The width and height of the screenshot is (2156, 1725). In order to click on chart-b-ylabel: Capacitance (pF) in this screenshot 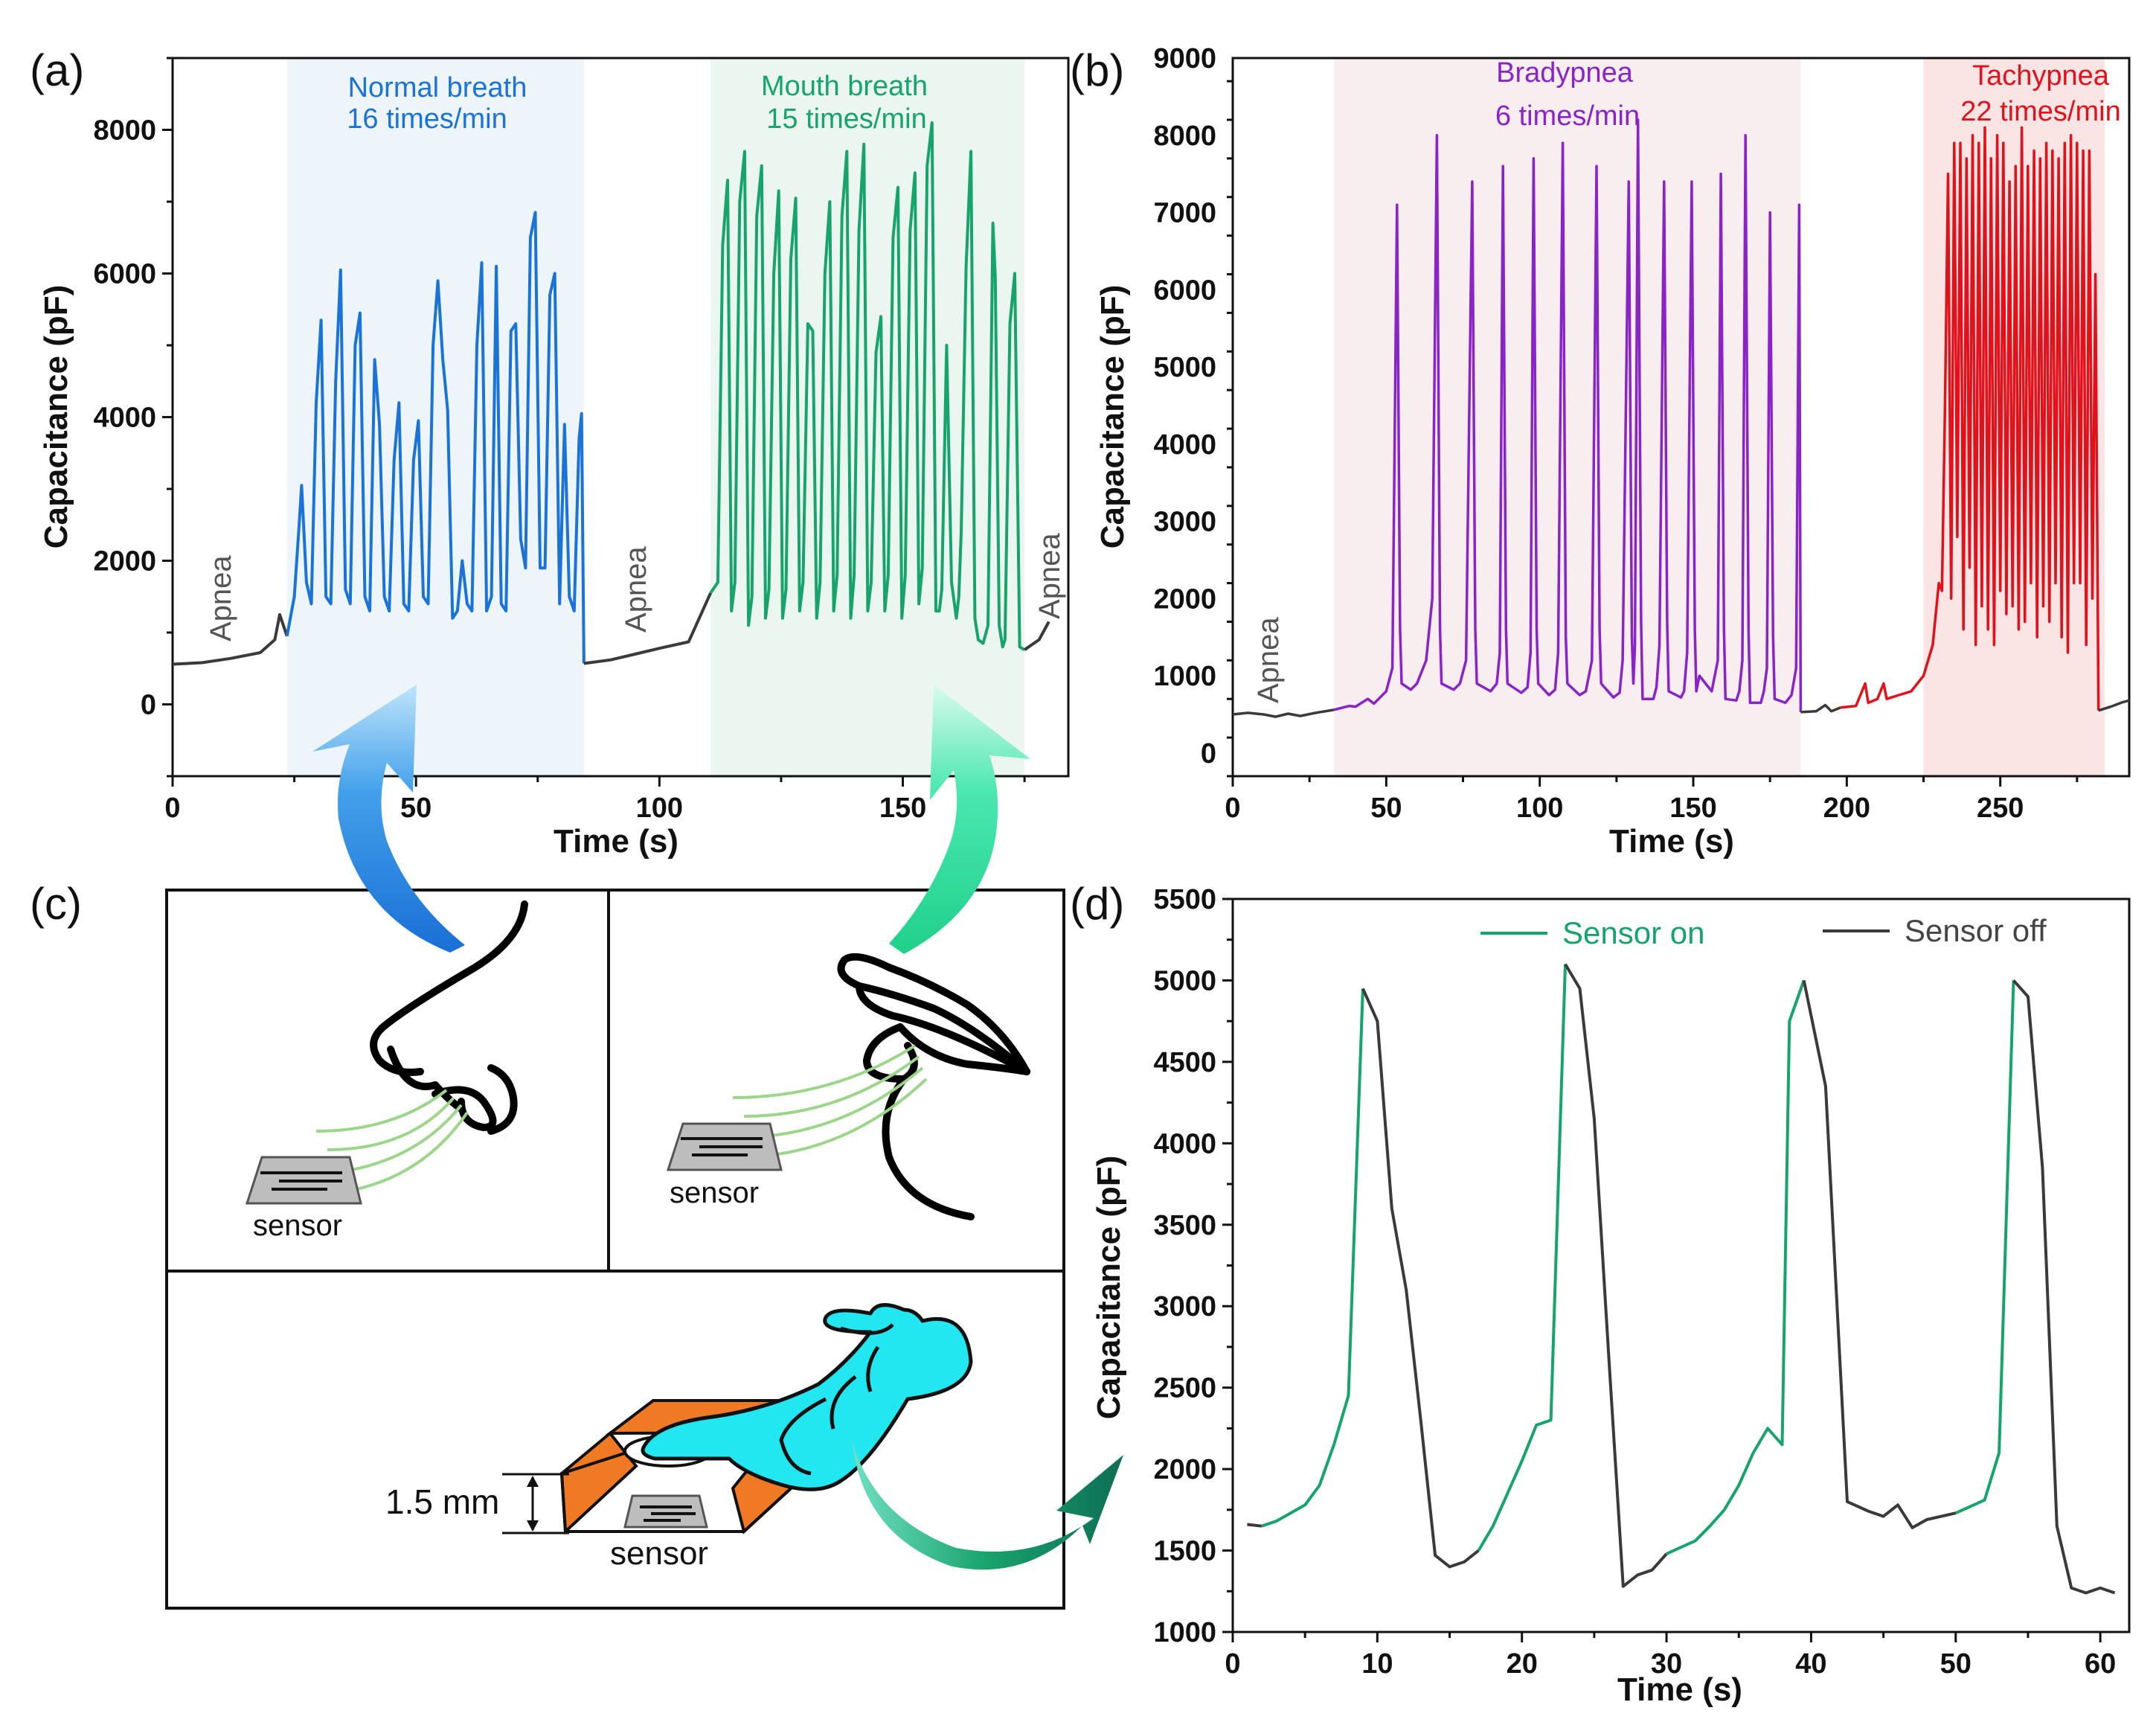, I will do `click(1112, 417)`.